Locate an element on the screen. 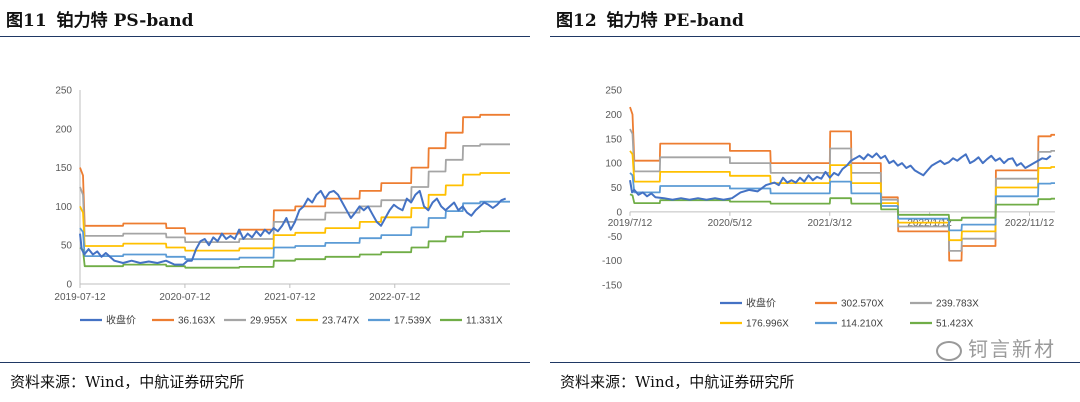 The height and width of the screenshot is (402, 1080). watermark-text: 钶言新材 is located at coordinates (1012, 349).